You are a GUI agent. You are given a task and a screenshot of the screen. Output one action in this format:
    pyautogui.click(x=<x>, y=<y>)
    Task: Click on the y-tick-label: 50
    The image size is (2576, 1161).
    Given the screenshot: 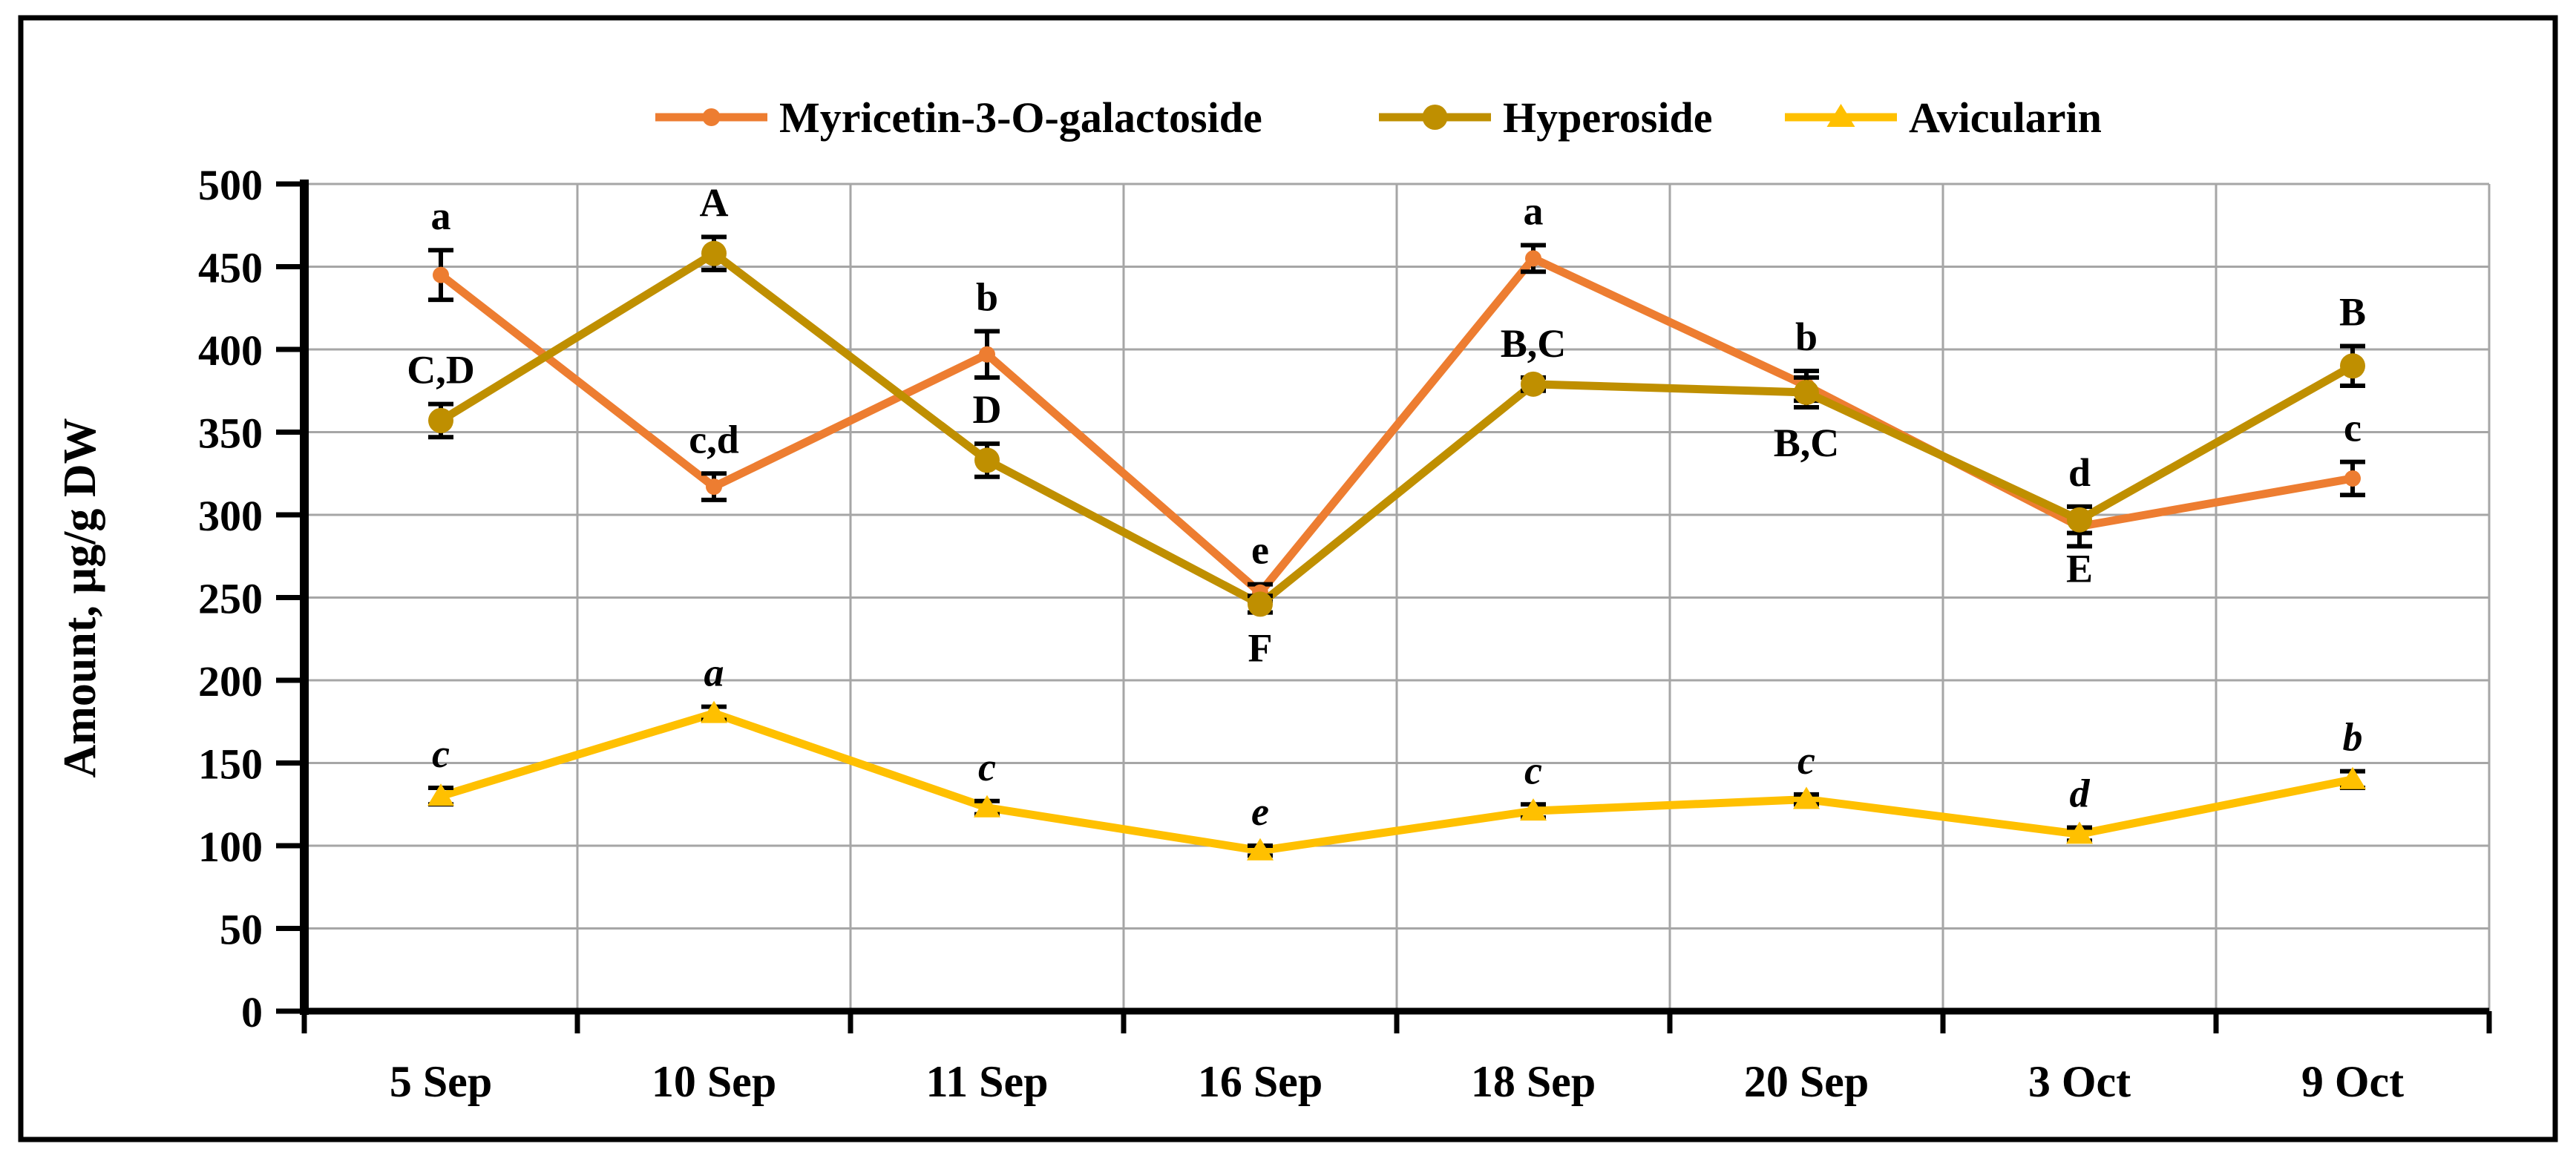 What is the action you would take?
    pyautogui.click(x=241, y=930)
    